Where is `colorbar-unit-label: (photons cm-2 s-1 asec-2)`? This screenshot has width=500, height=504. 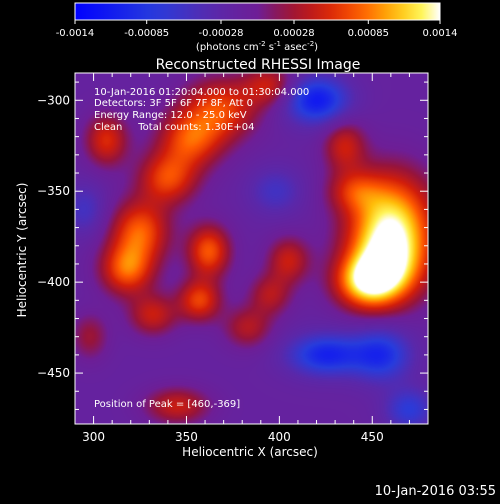
colorbar-unit-label: (photons cm-2 s-1 asec-2) is located at coordinates (257, 46).